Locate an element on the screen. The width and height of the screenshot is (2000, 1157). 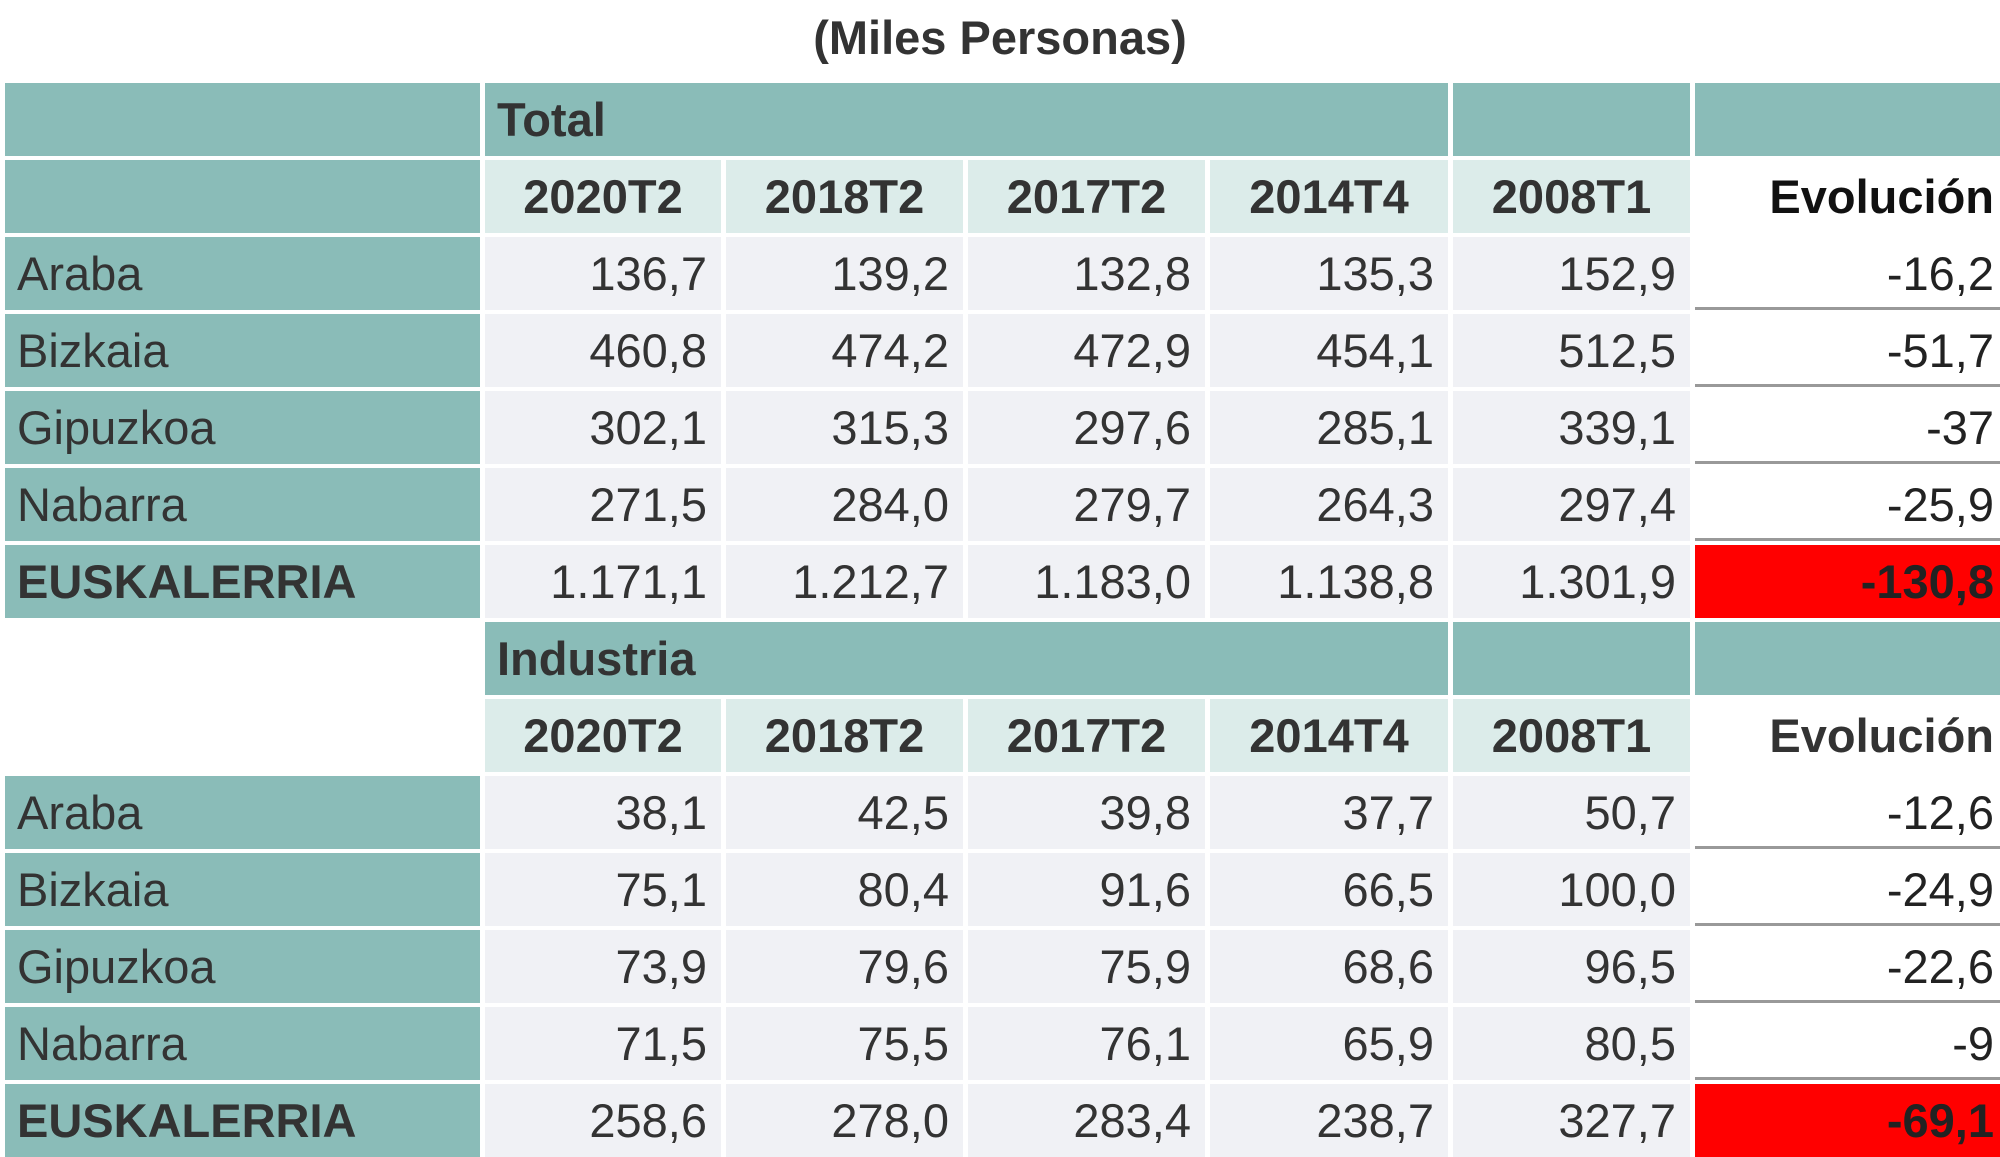
value-cell: 302,1 is located at coordinates (603, 427).